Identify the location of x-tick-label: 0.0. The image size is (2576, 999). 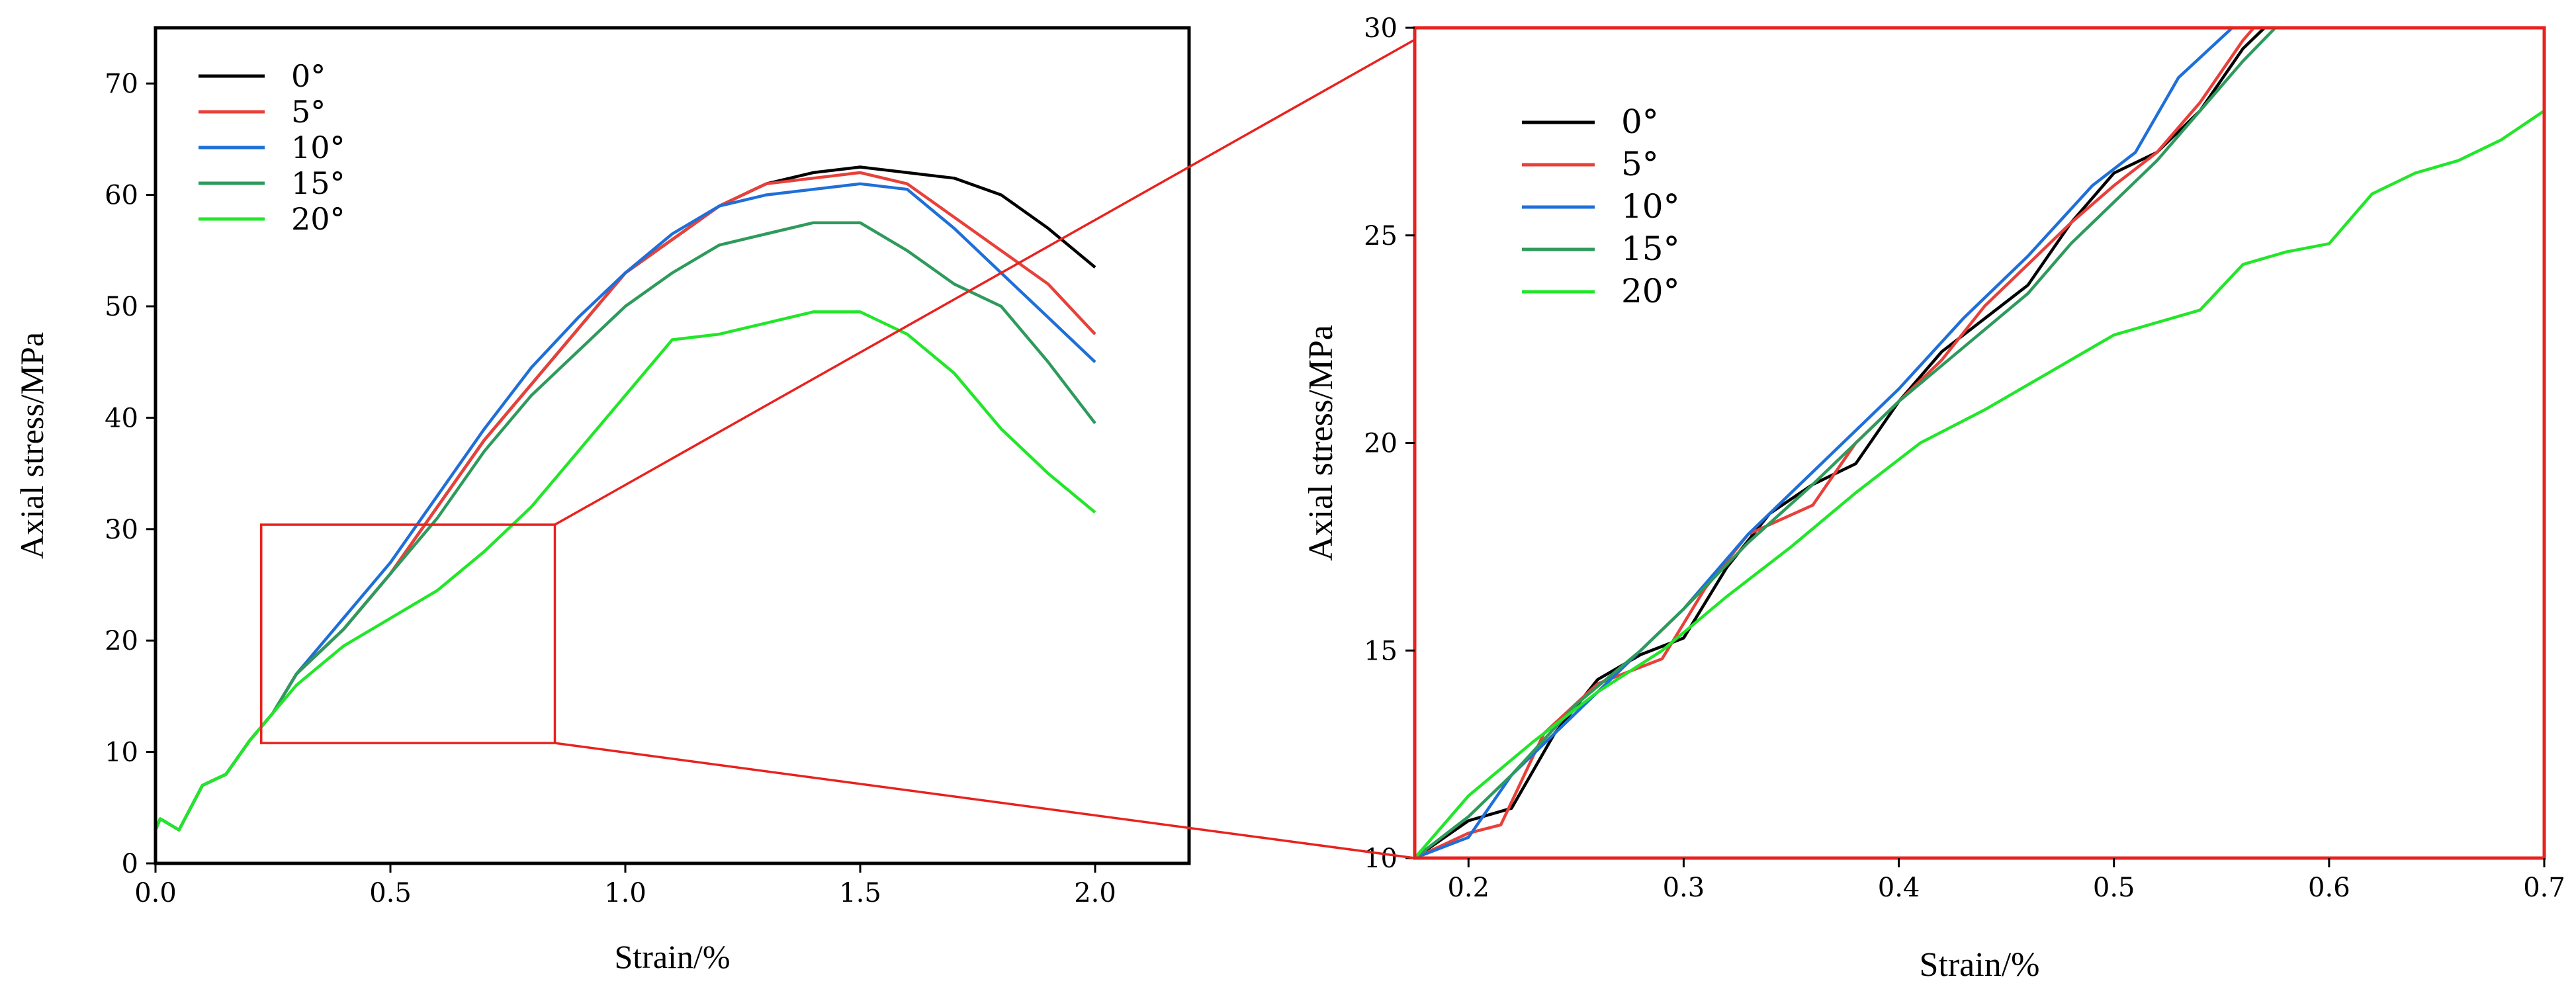
(155, 893).